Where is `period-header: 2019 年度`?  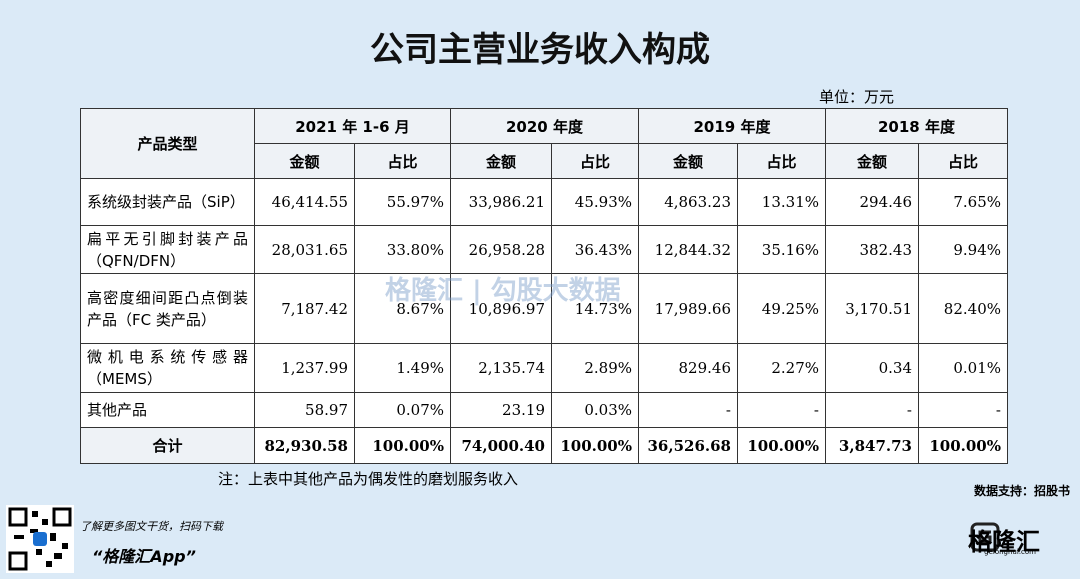 period-header: 2019 年度 is located at coordinates (732, 126).